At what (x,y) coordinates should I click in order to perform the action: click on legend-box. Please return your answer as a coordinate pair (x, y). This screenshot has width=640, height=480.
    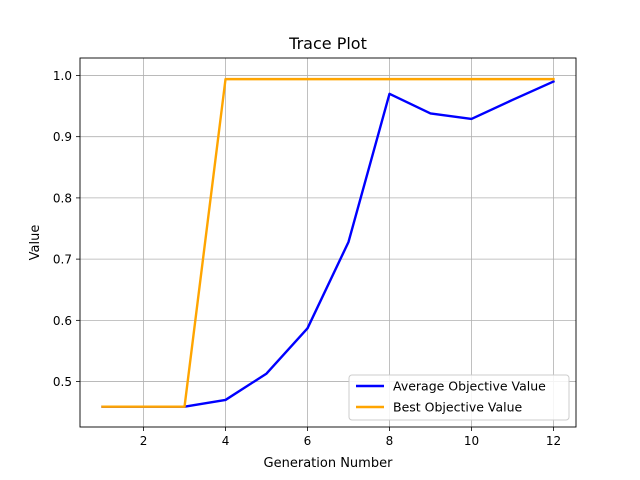
    Looking at the image, I should click on (459, 397).